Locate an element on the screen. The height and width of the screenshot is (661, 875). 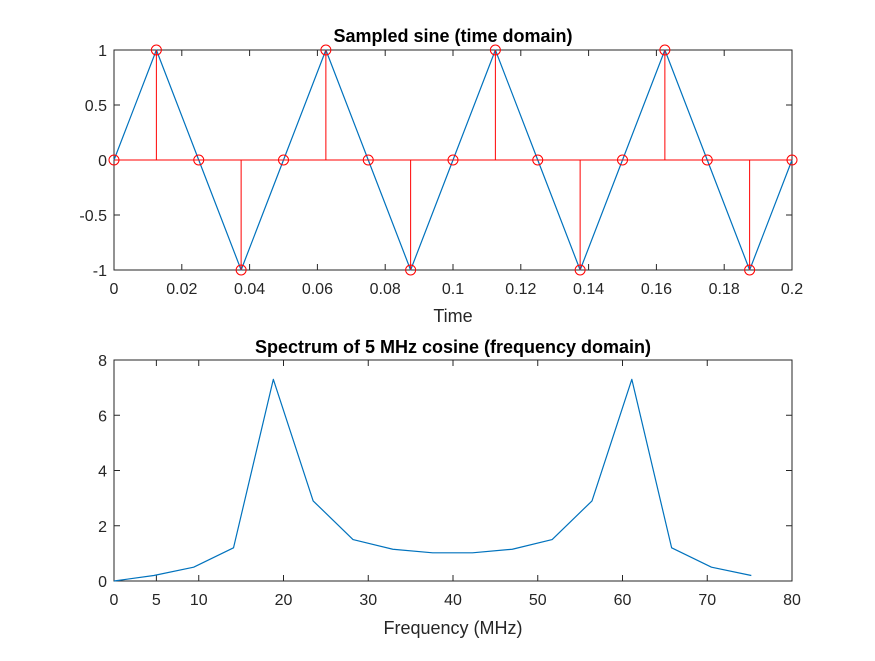
x-tick-label: 30 is located at coordinates (368, 600).